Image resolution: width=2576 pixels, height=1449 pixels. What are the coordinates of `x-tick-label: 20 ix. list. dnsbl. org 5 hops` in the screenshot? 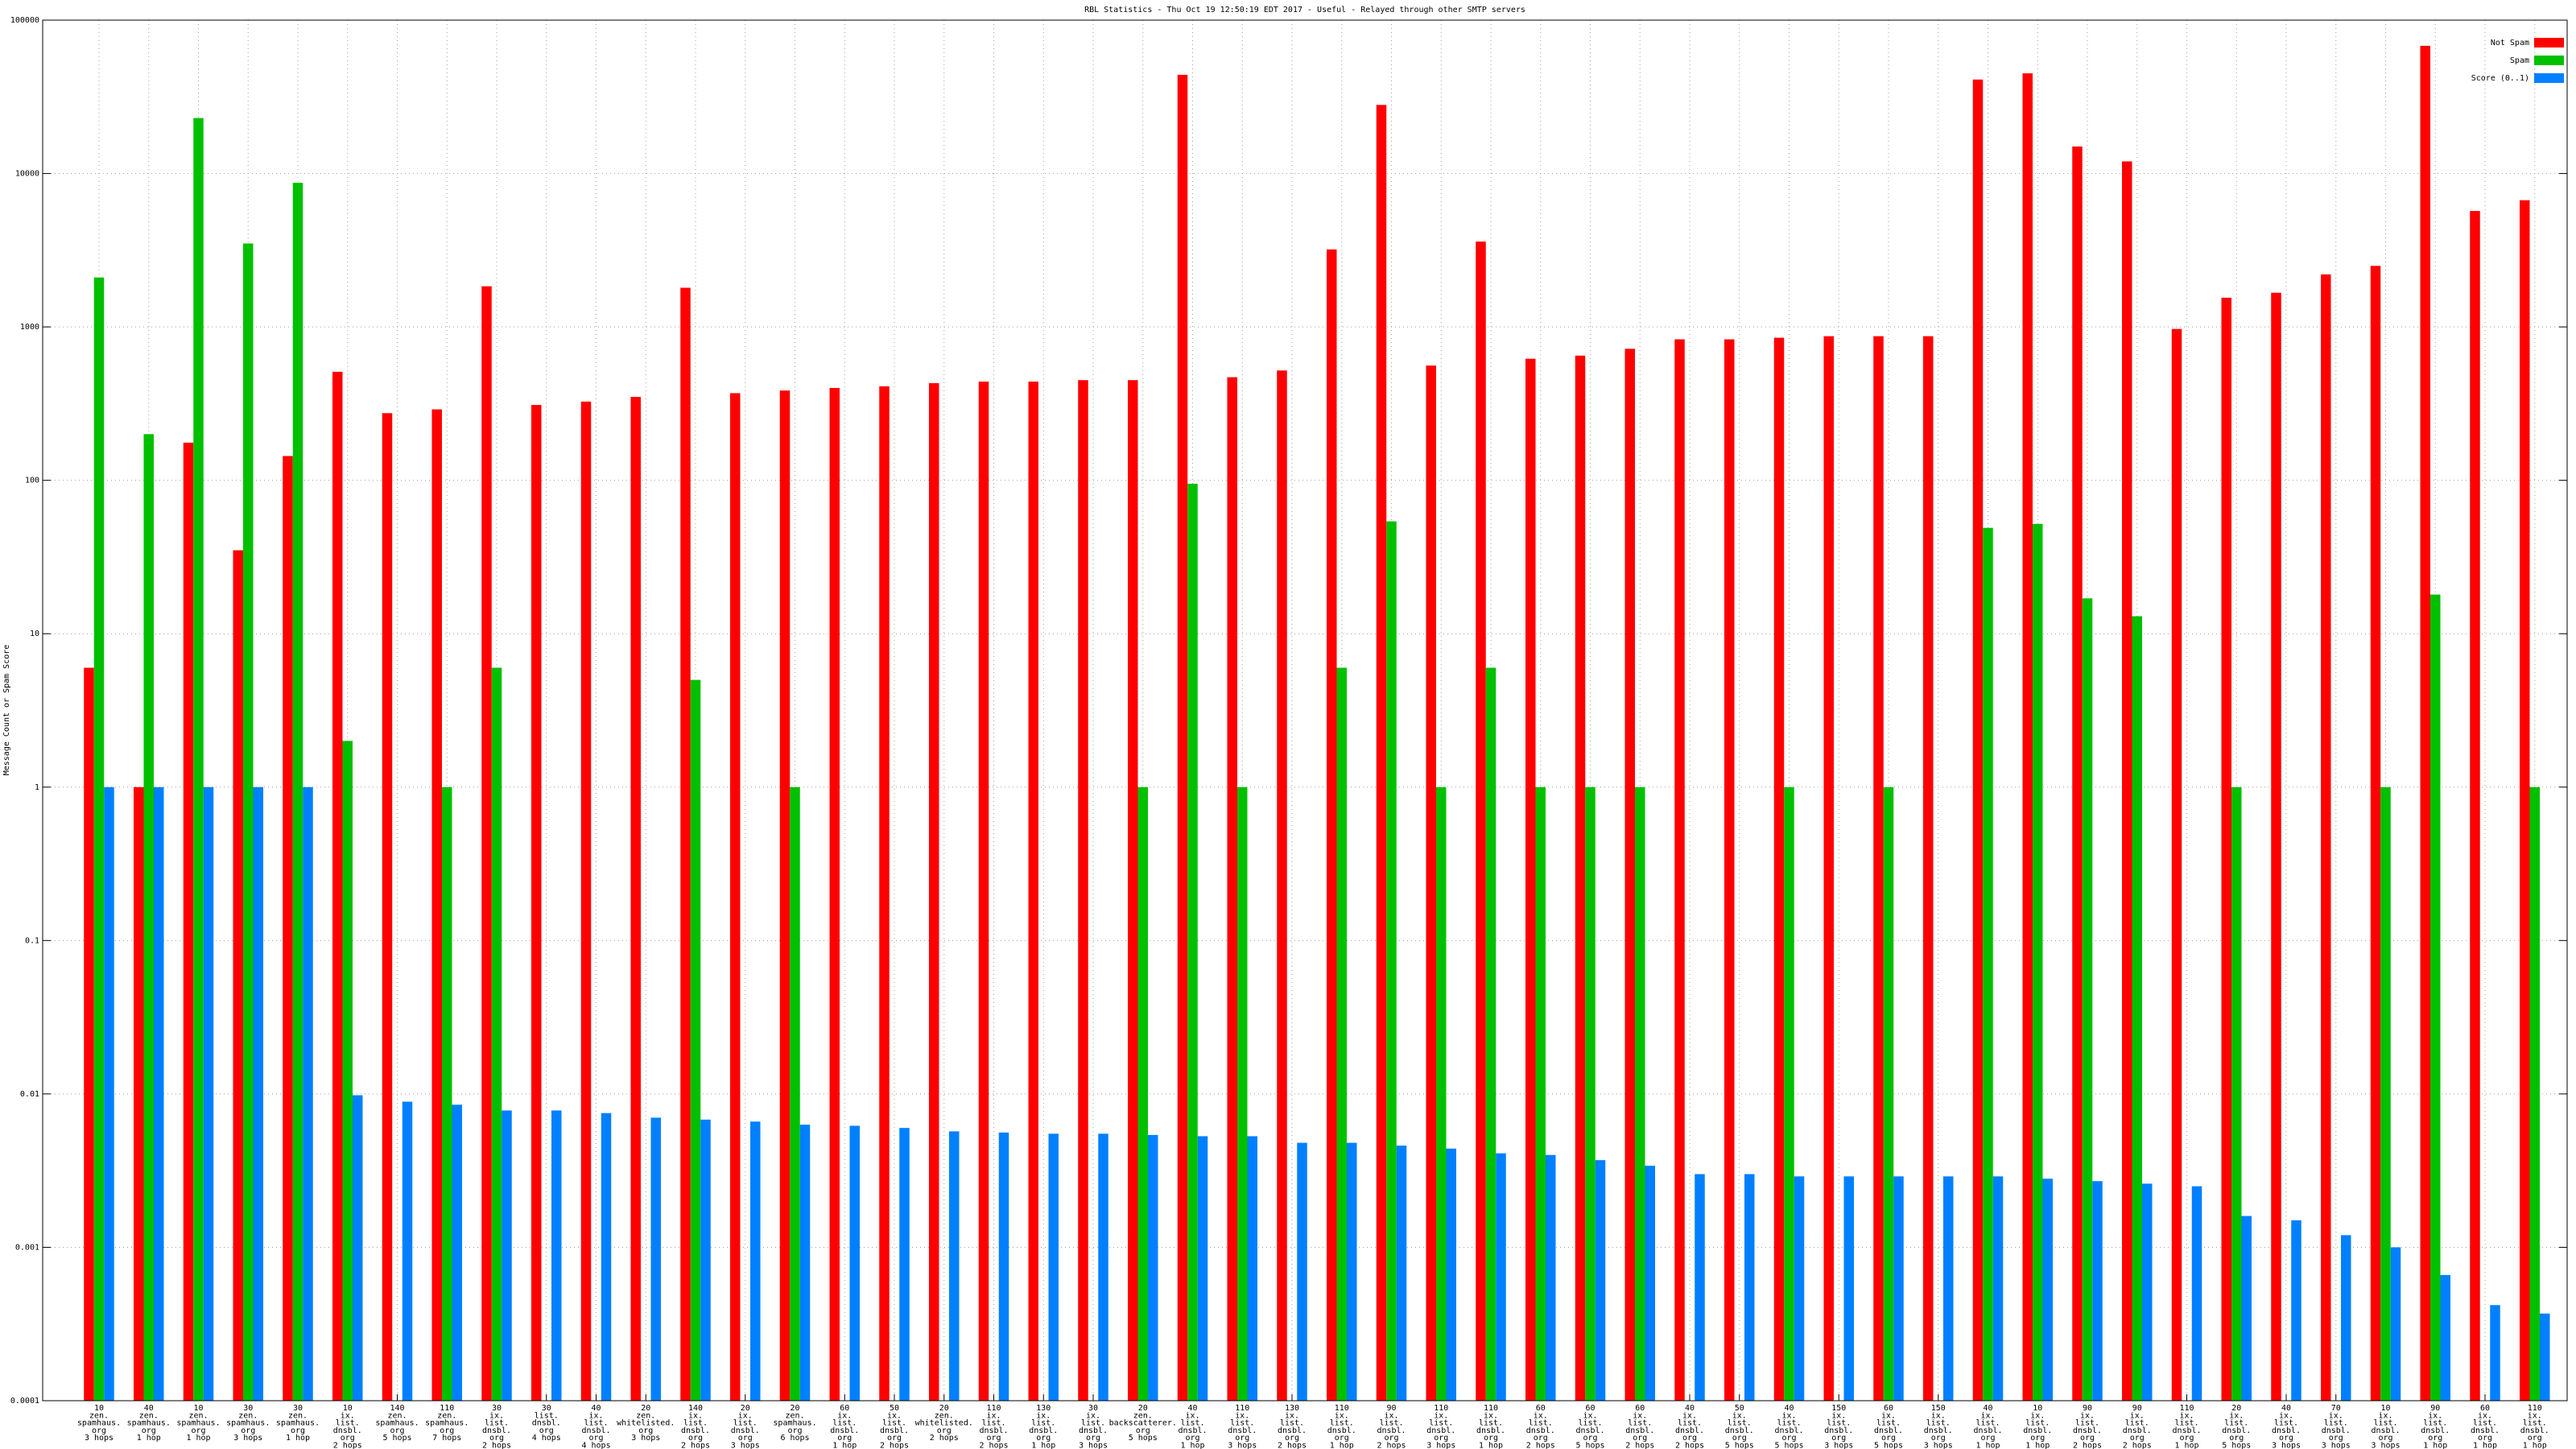 It's located at (2236, 1426).